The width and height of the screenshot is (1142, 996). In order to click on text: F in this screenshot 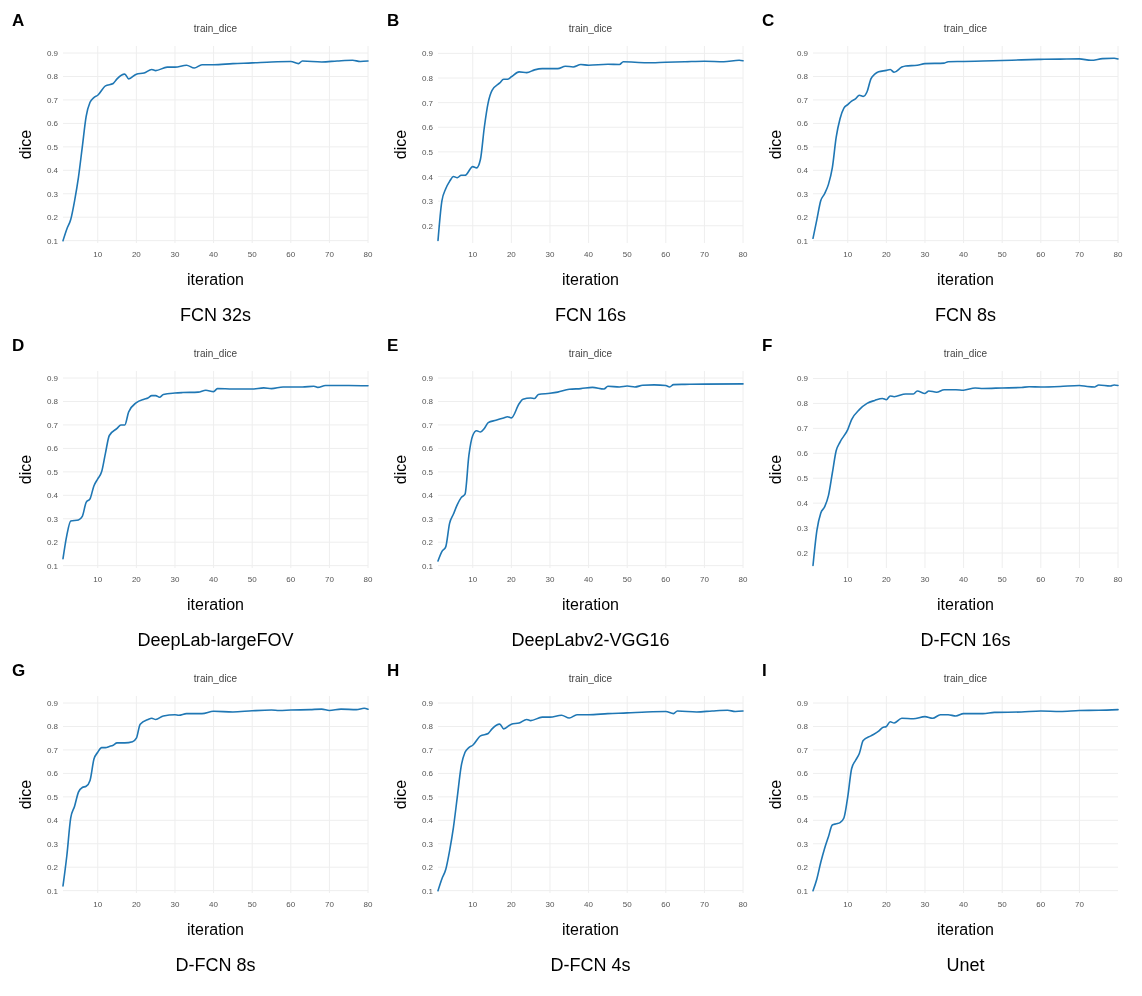, I will do `click(767, 345)`.